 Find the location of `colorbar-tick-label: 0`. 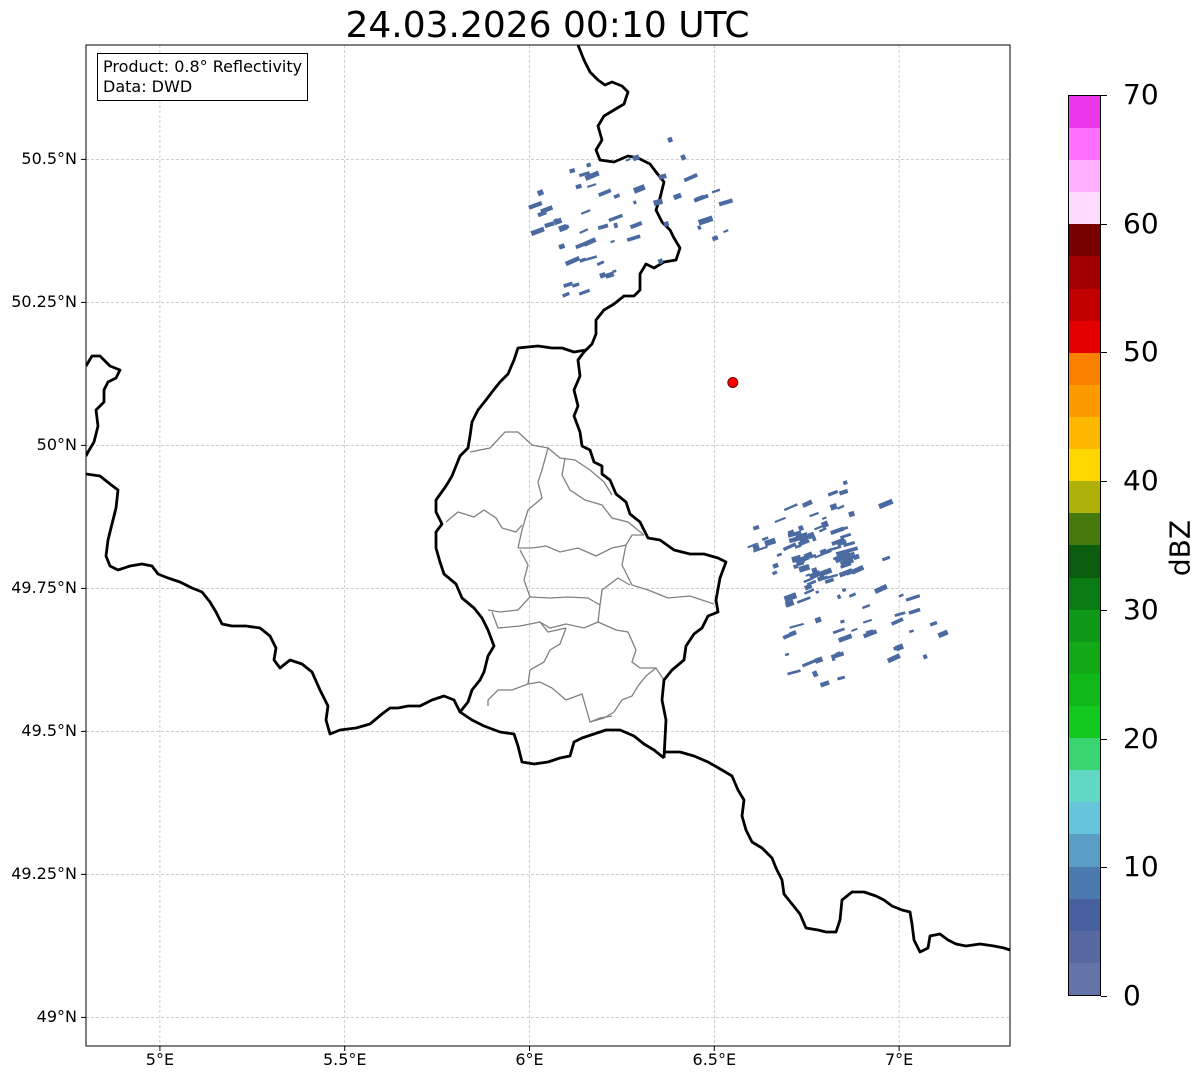

colorbar-tick-label: 0 is located at coordinates (1132, 995).